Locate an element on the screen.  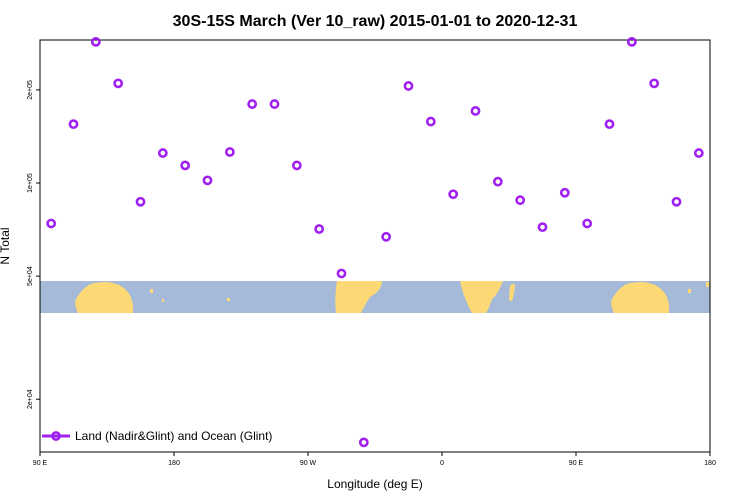
y-tick-label: 2e+05 is located at coordinates (30, 90).